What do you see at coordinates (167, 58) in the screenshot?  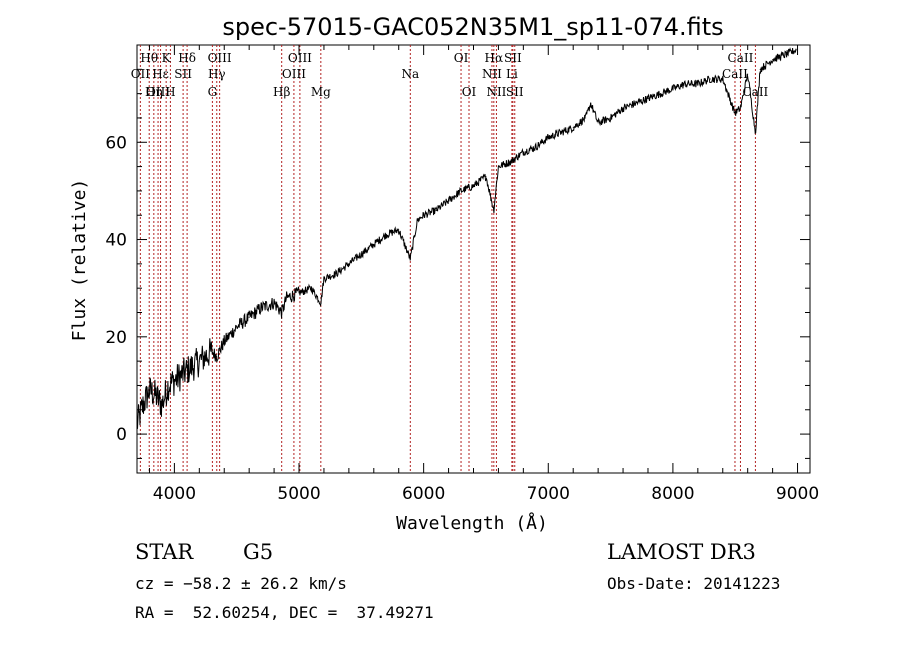 I see `line-label: K` at bounding box center [167, 58].